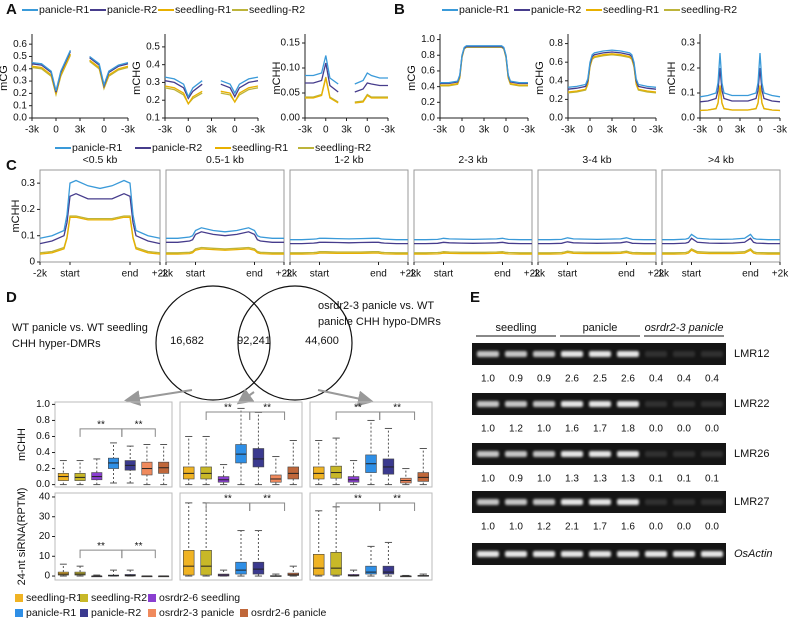 This screenshot has width=790, height=620. I want to click on gel-value: 0.4, so click(712, 379).